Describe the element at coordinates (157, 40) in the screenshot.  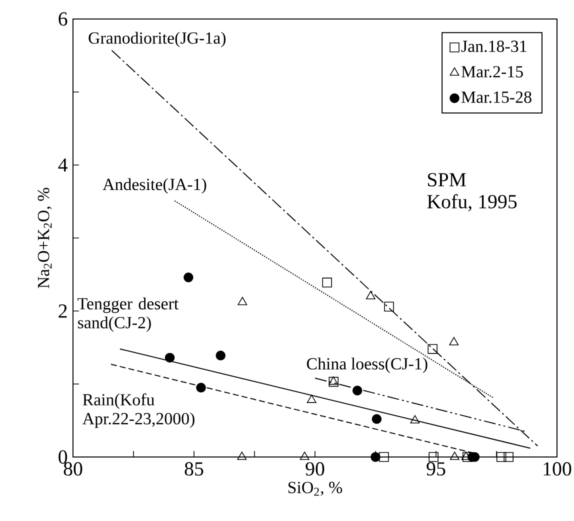
I see `series-label: Granodiorite(JG-1a)` at that location.